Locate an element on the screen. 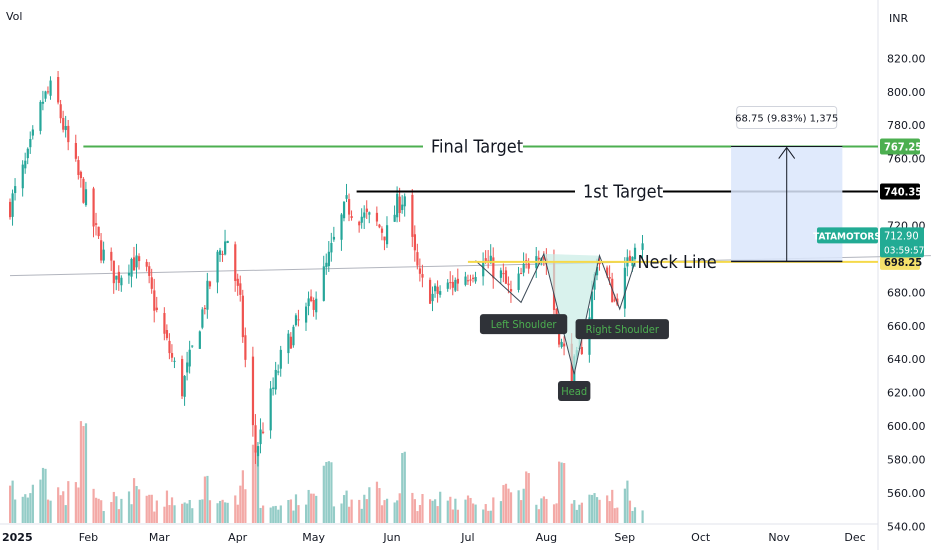  pattern-label: Right Shoulder is located at coordinates (622, 329).